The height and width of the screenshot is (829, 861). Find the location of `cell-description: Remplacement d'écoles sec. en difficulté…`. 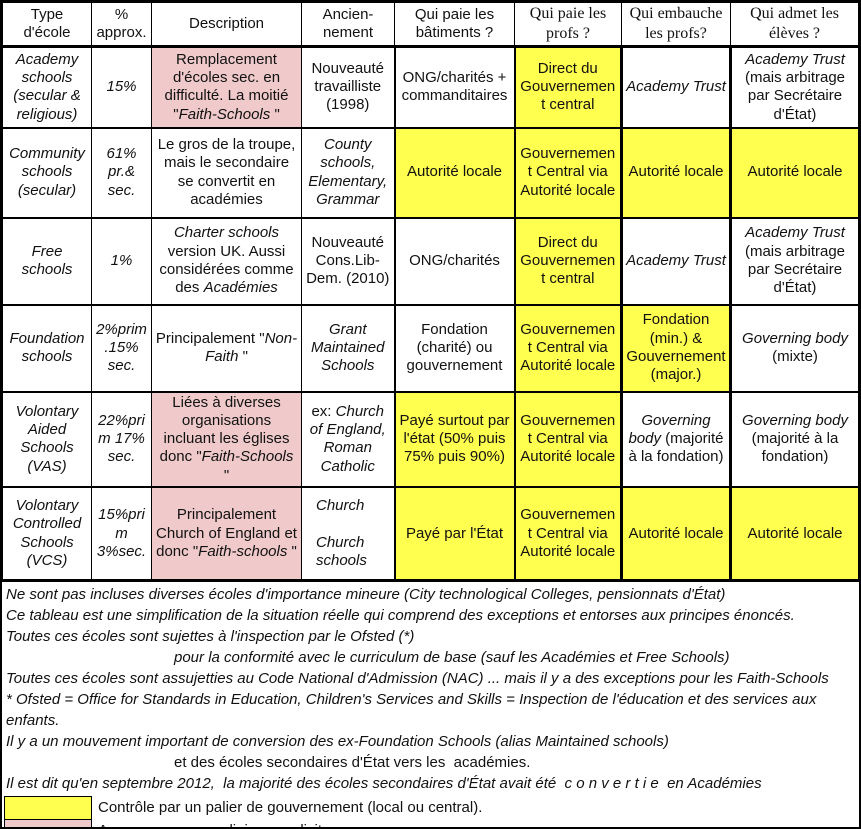

cell-description: Remplacement d'écoles sec. en difficulté… is located at coordinates (226, 86).